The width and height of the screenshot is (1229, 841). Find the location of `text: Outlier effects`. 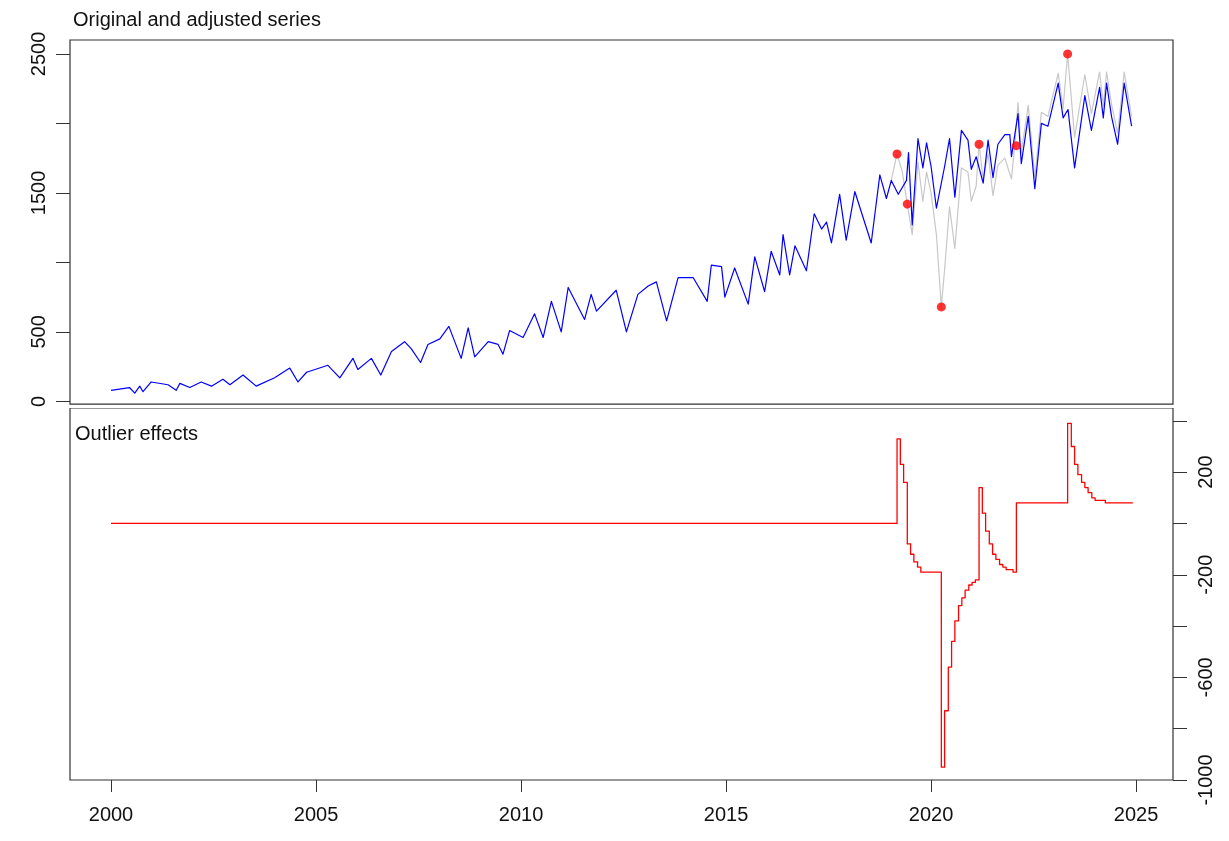

text: Outlier effects is located at coordinates (137, 433).